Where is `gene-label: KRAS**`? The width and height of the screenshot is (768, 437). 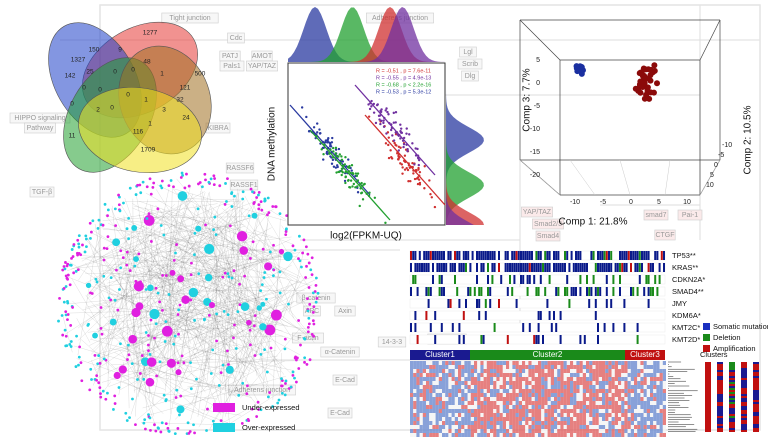
gene-label: KRAS** is located at coordinates (685, 267).